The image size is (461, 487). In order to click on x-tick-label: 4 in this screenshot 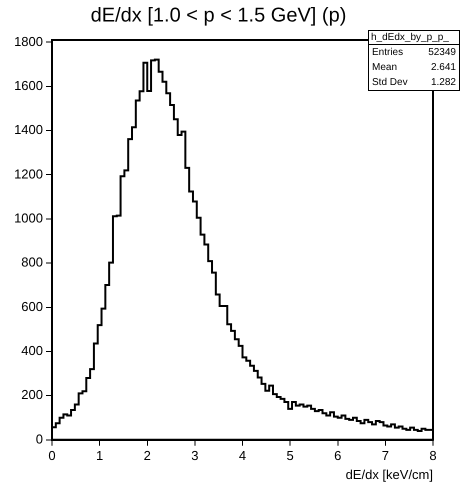, I will do `click(242, 456)`.